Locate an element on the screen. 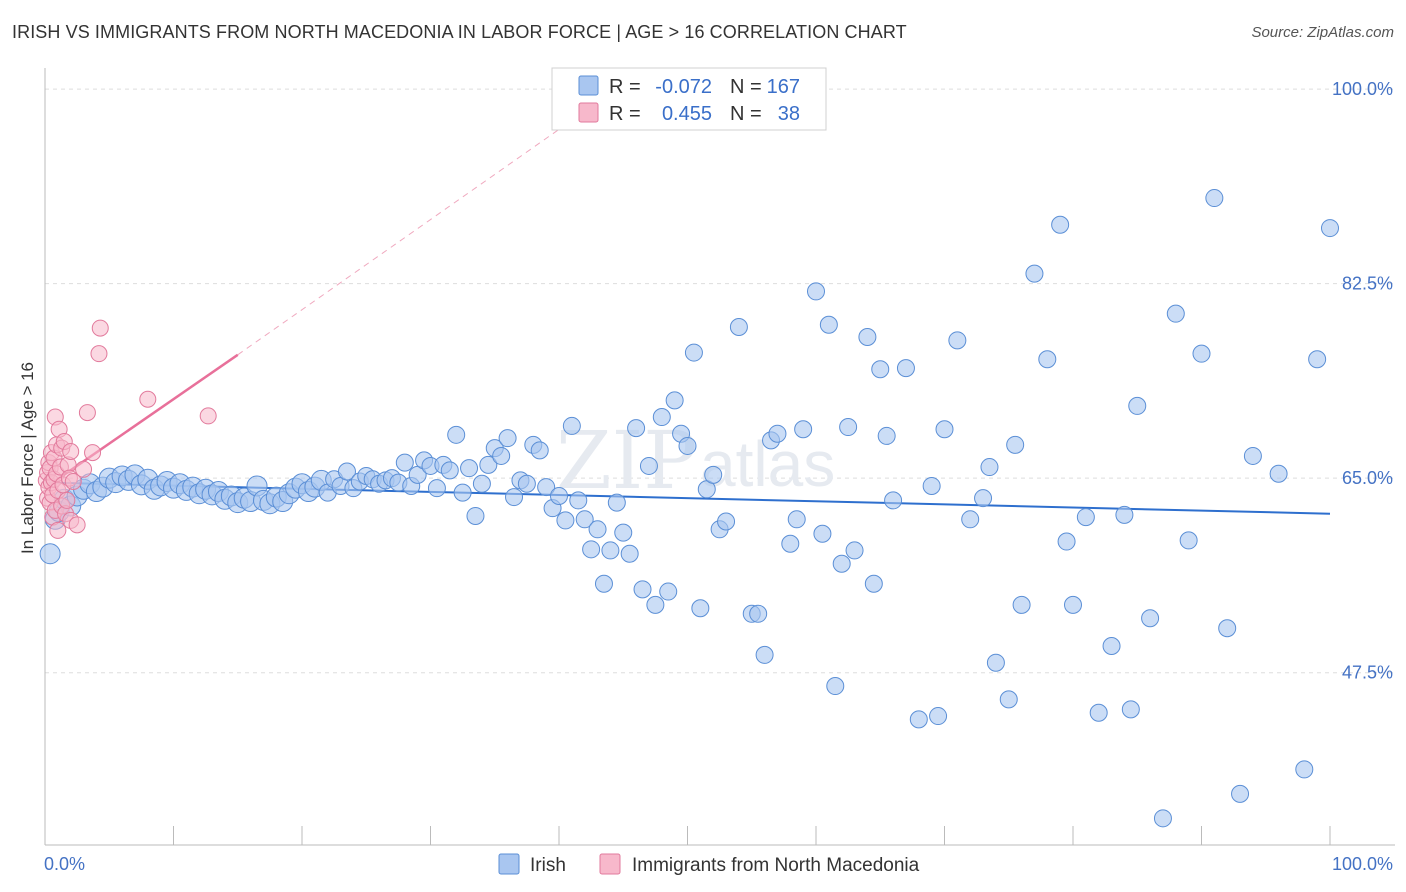 The width and height of the screenshot is (1406, 892). series-legend: Irish Immigrants from North Macedonia is located at coordinates (709, 864).